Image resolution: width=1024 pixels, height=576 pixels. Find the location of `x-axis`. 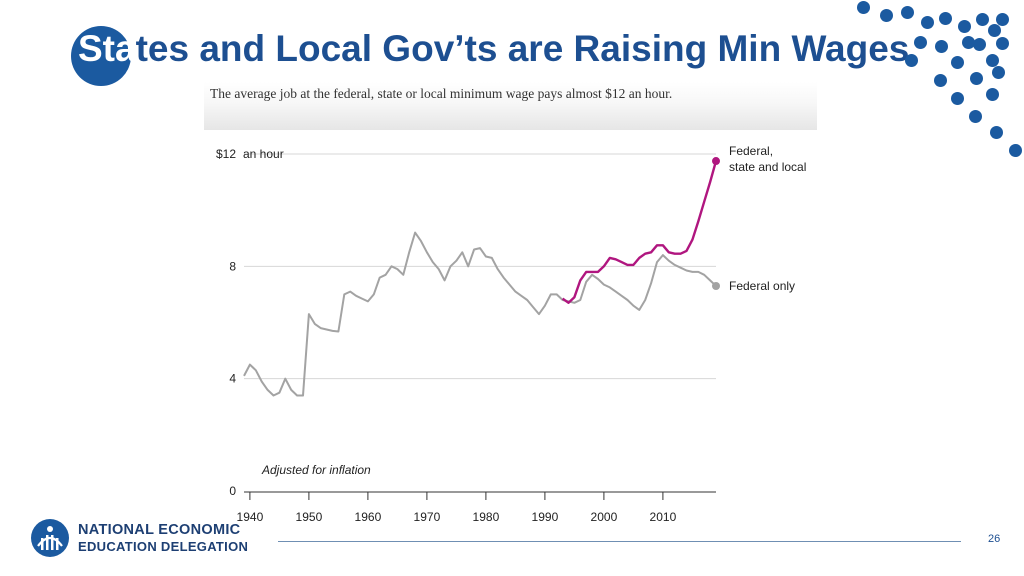

x-axis is located at coordinates (480, 495).